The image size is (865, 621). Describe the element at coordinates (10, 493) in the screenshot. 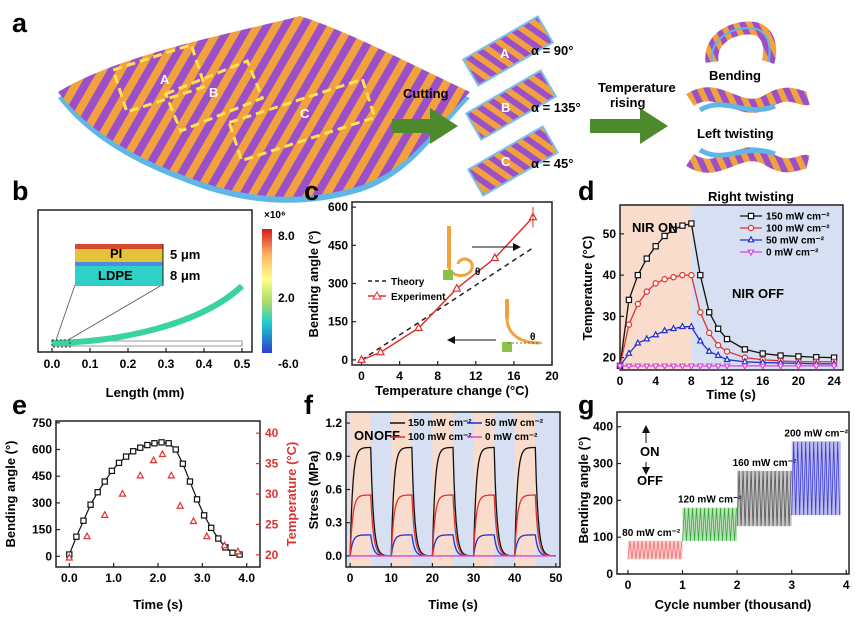

I see `e-y-label: Bending angle (°)` at that location.